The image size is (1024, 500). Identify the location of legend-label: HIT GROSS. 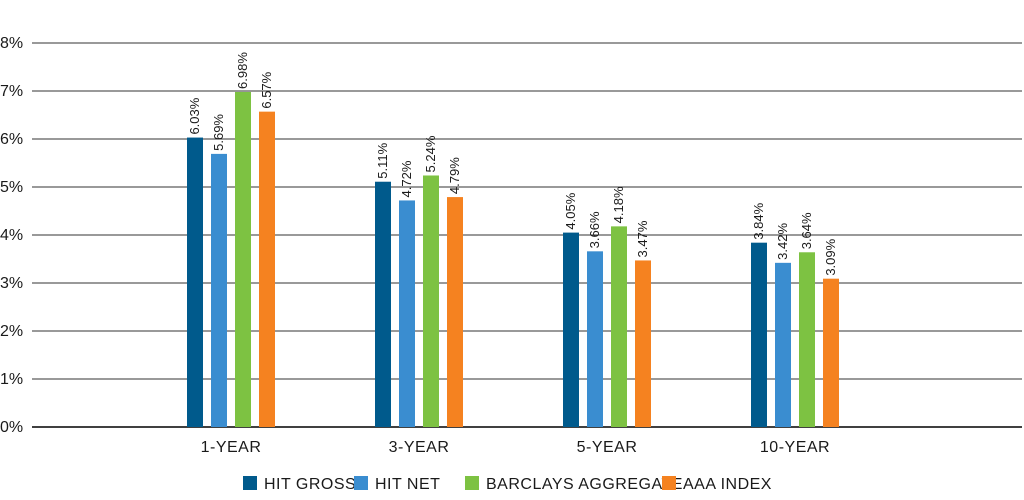
(310, 484).